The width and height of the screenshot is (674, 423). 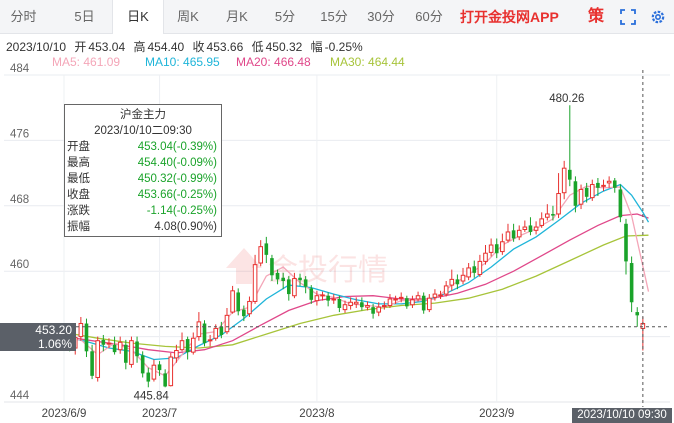 I want to click on current-percent: 1.06%, so click(x=54, y=344).